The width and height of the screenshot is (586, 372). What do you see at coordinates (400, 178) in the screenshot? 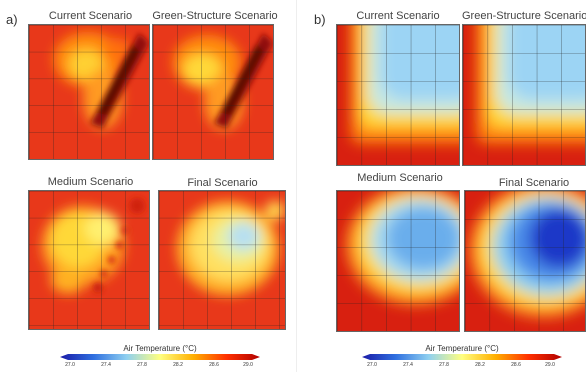
I see `map-title-b-medium: Medium Scenario` at bounding box center [400, 178].